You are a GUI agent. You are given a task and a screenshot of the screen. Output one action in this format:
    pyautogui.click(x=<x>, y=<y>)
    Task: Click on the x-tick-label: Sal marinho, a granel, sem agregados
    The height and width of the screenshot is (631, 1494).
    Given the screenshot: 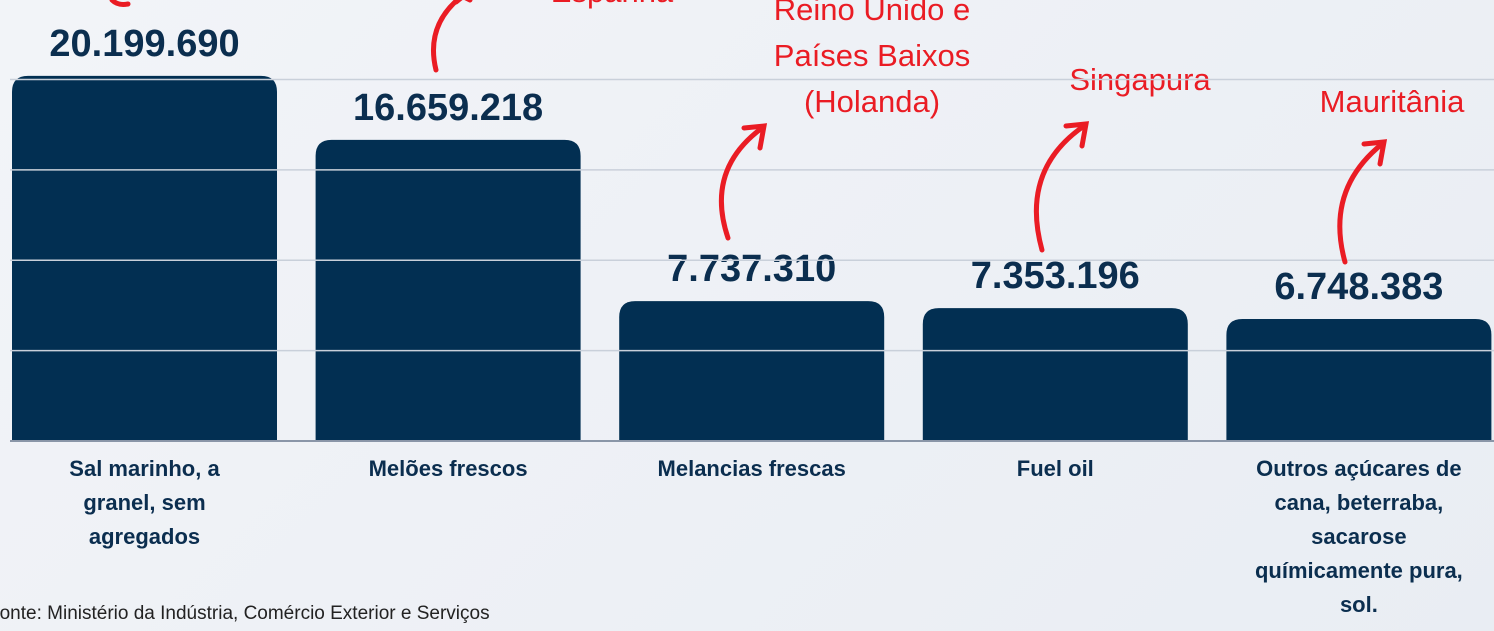 What is the action you would take?
    pyautogui.click(x=144, y=502)
    